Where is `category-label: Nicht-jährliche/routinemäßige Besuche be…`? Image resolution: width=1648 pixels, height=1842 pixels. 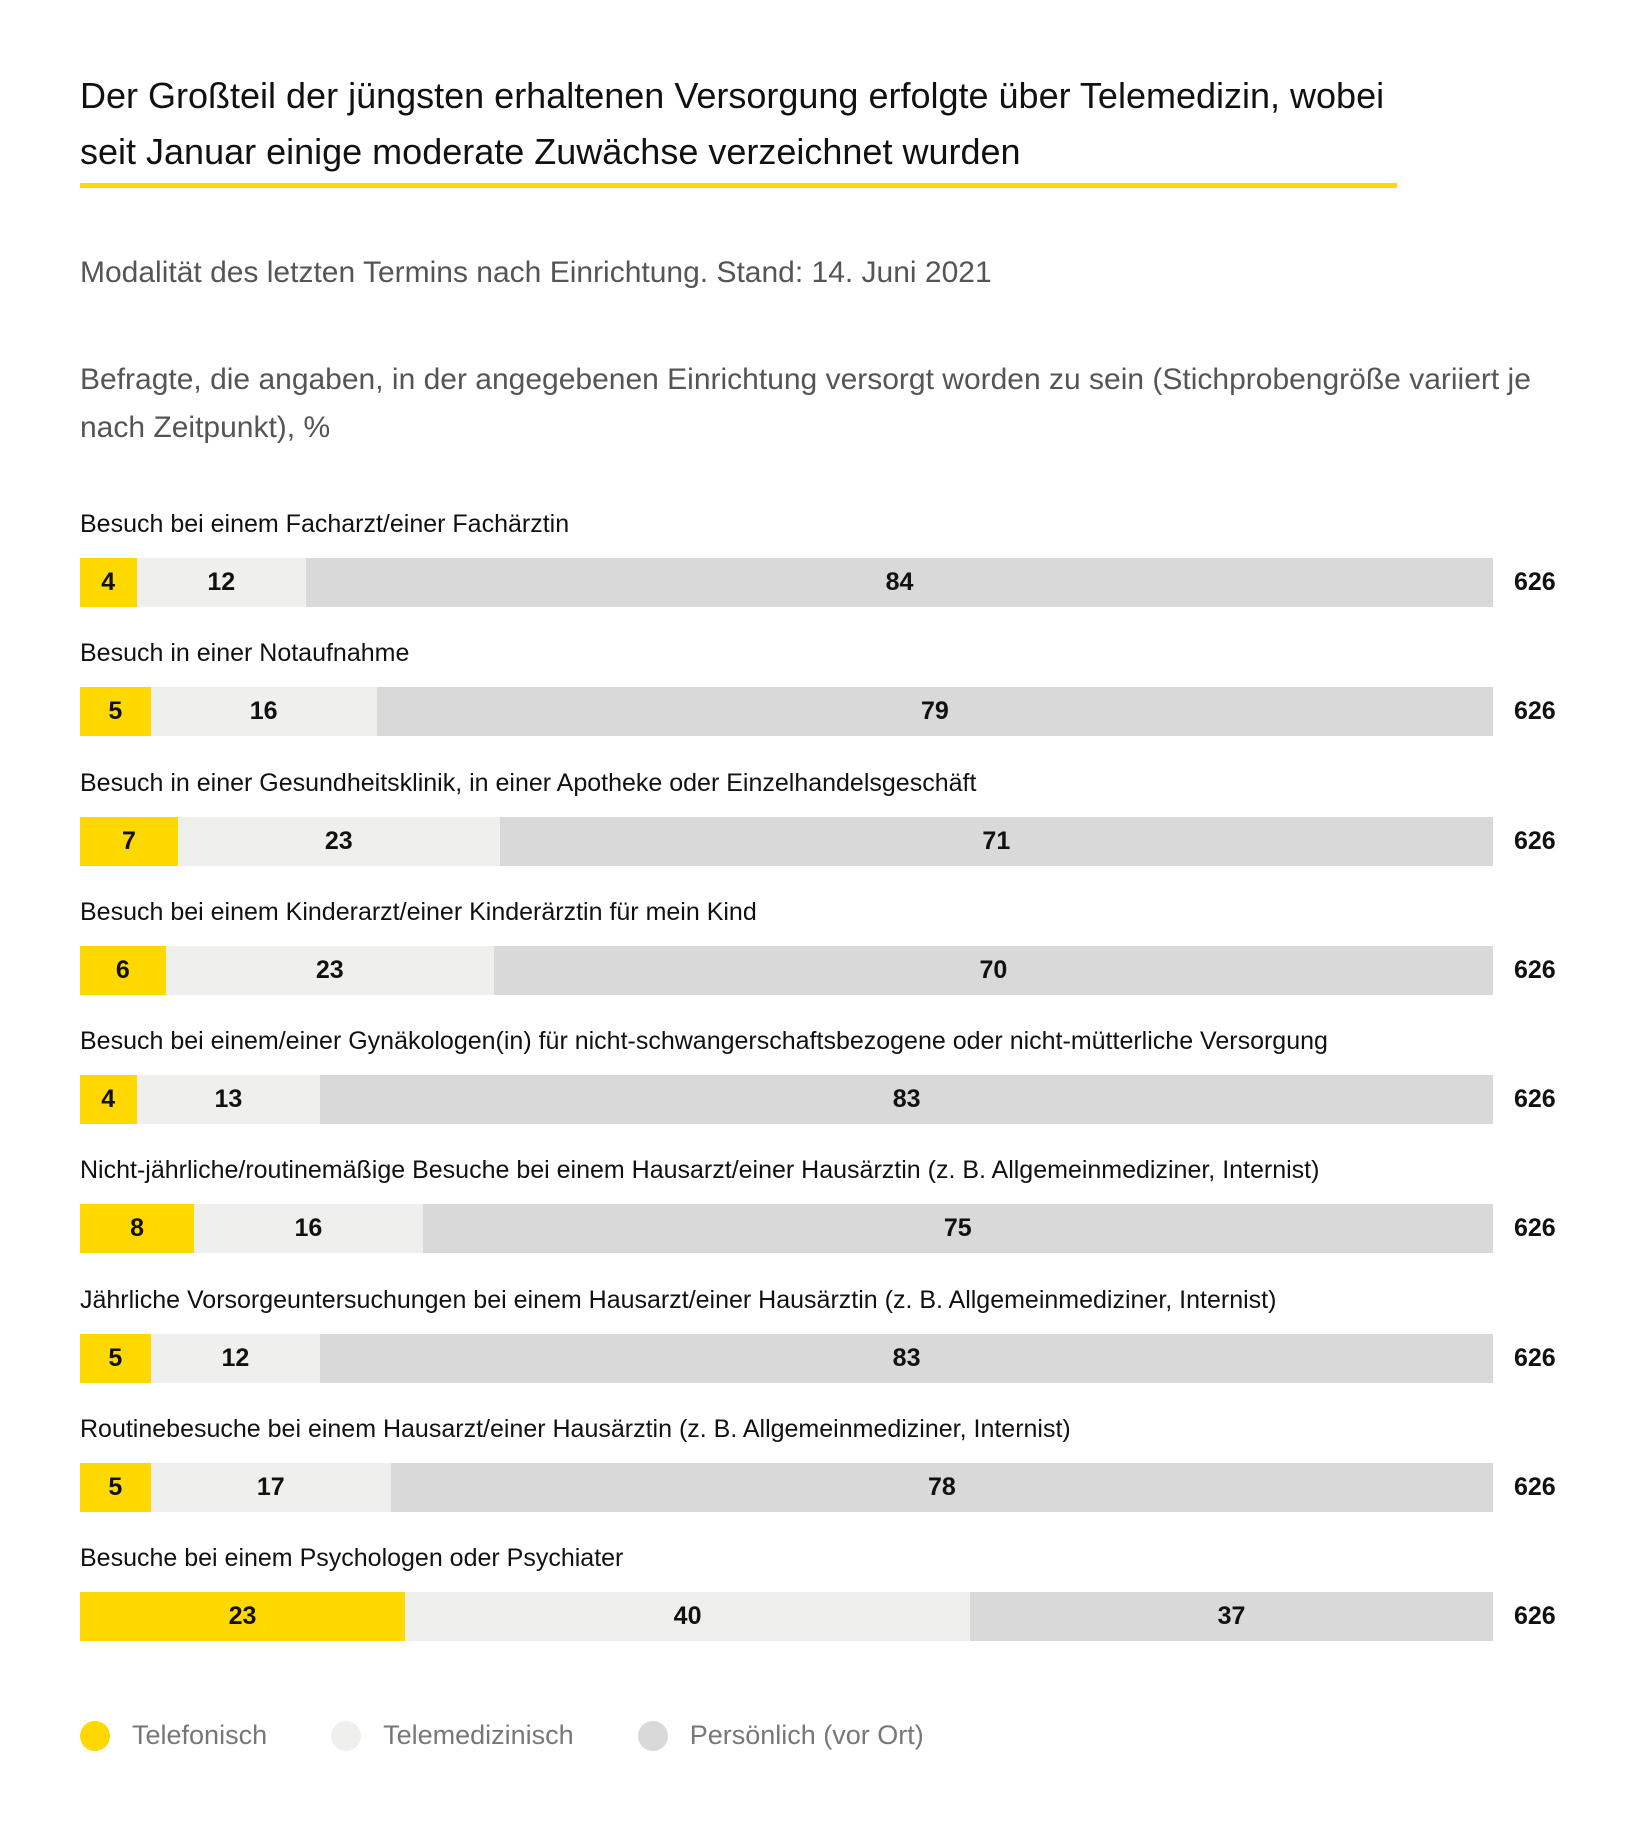
category-label: Nicht-jährliche/routinemäßige Besuche be… is located at coordinates (700, 1170).